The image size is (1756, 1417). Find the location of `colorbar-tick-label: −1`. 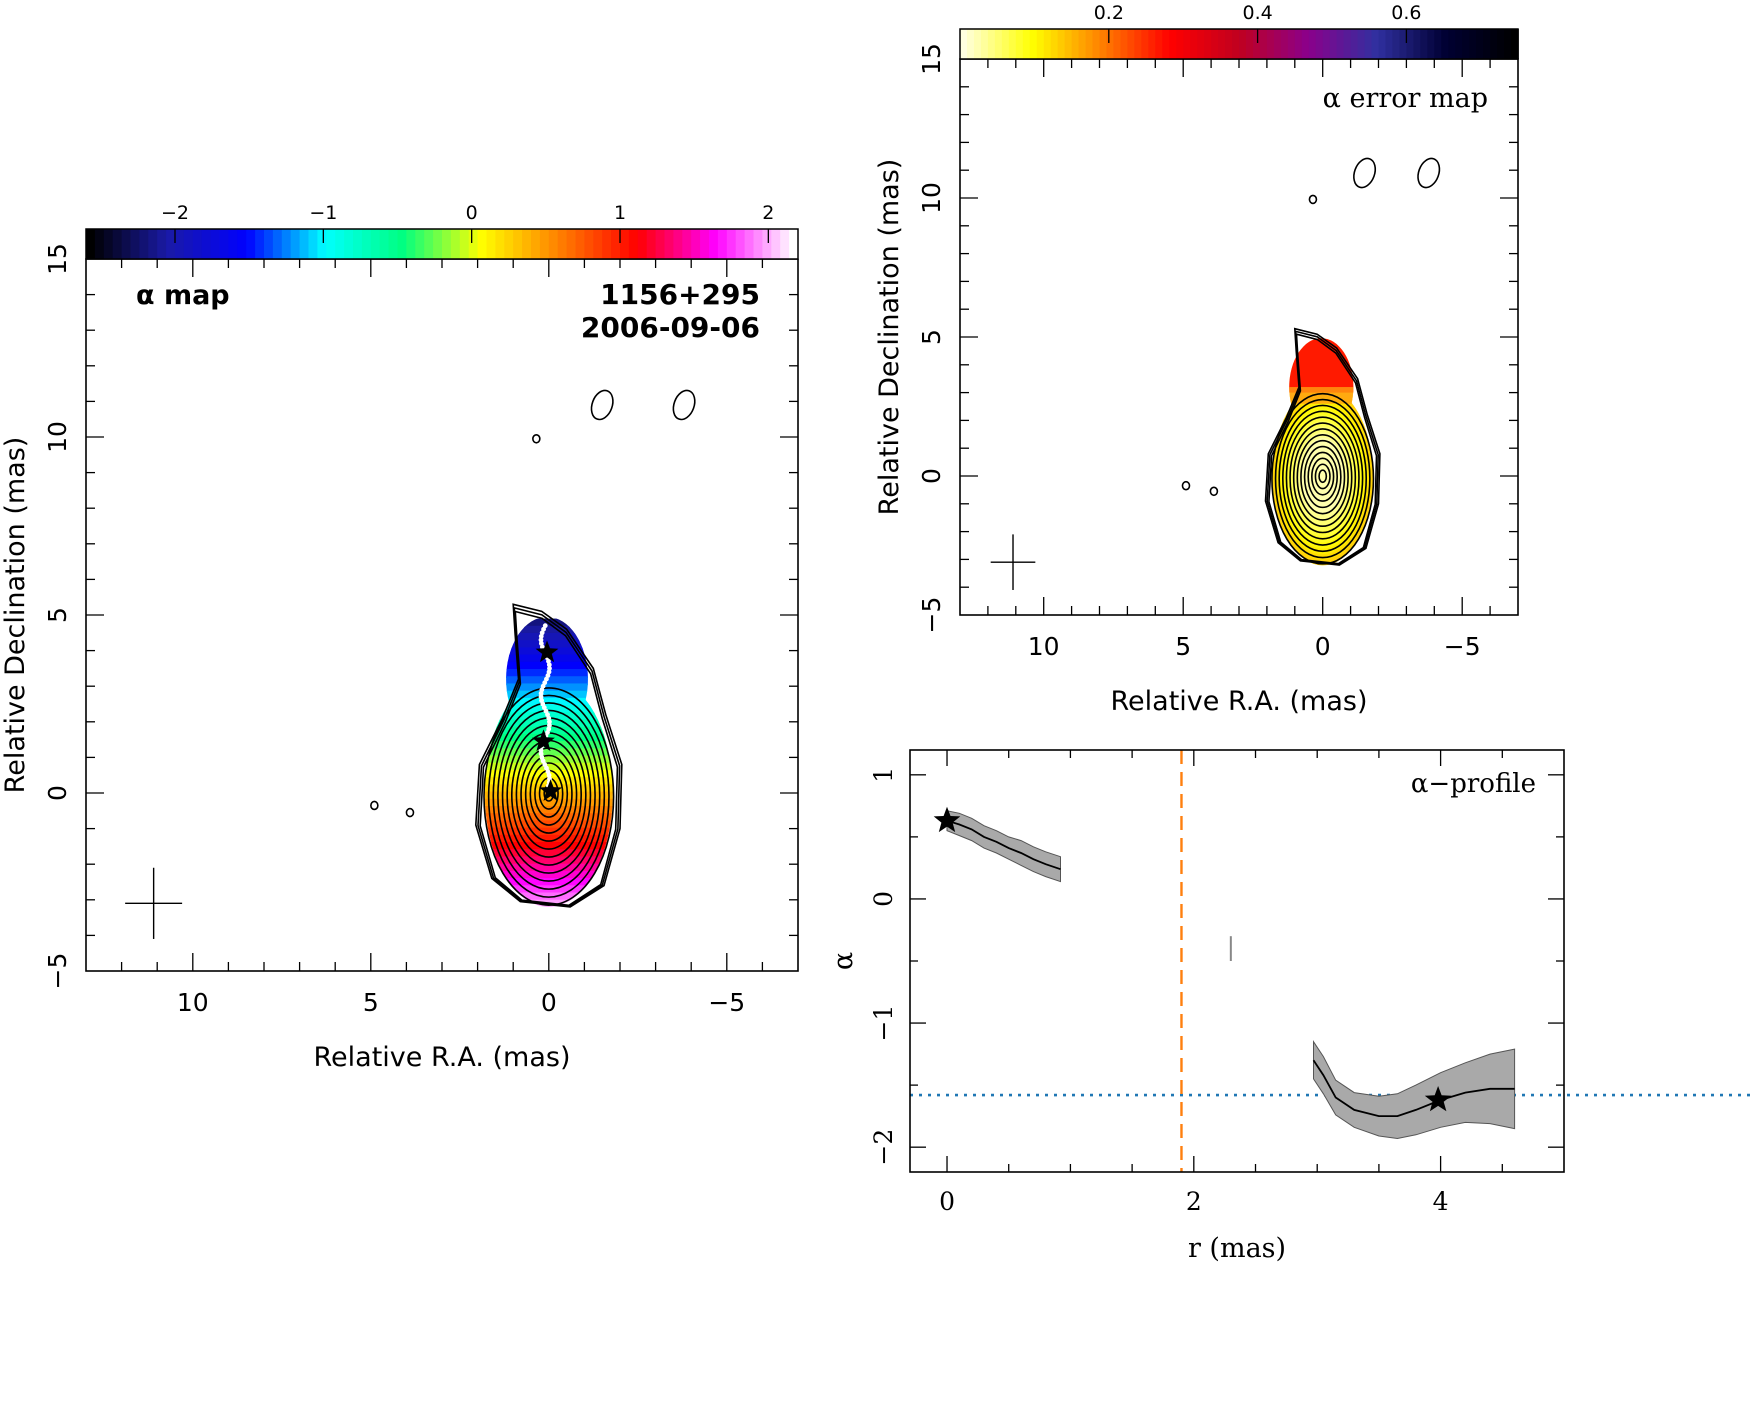

colorbar-tick-label: −1 is located at coordinates (323, 213).